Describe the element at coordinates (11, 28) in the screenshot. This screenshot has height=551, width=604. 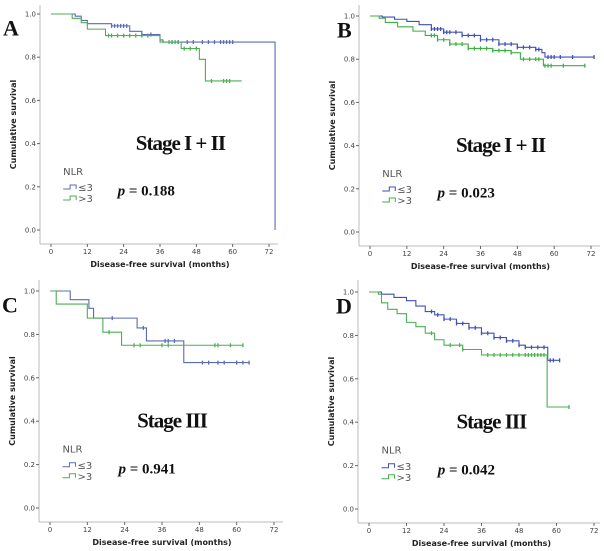
I see `panel-letter: A` at that location.